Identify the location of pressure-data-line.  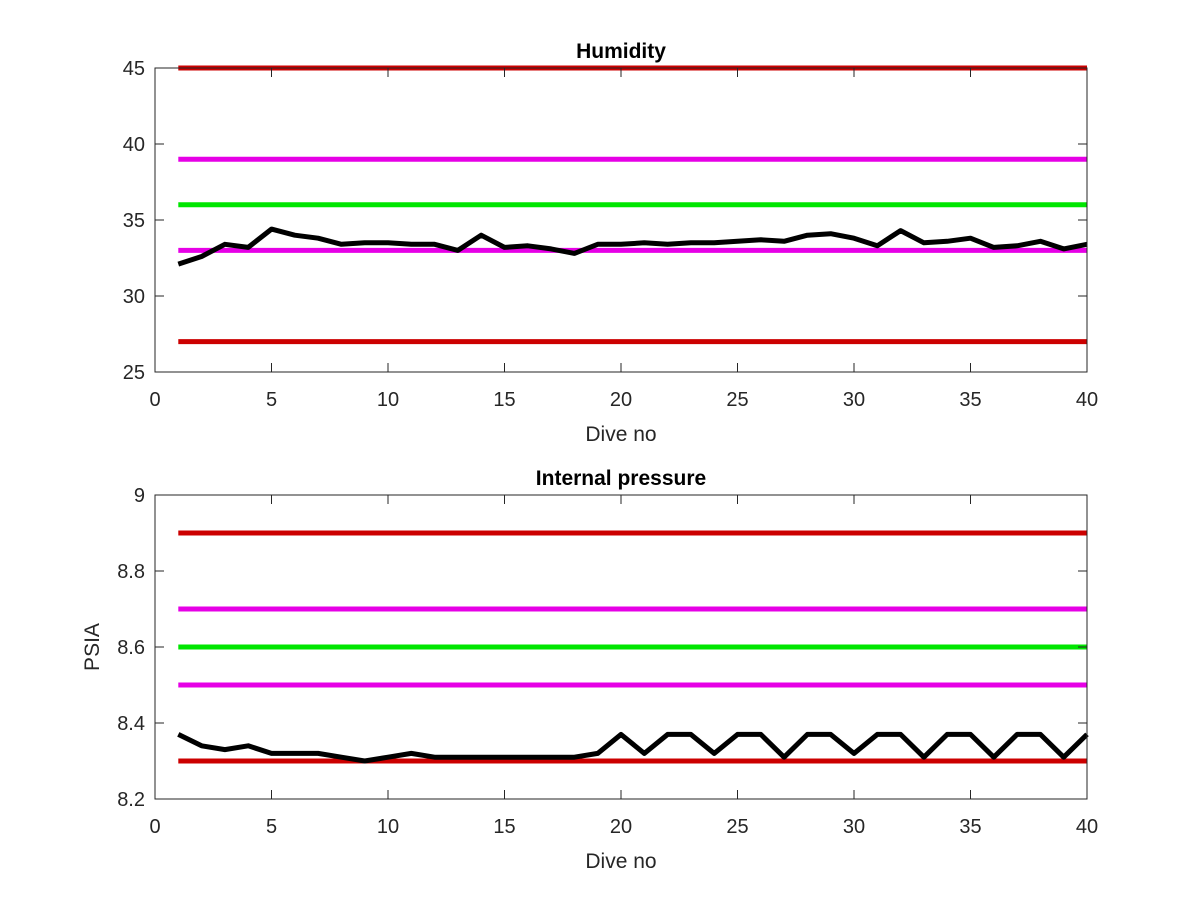
(633, 747).